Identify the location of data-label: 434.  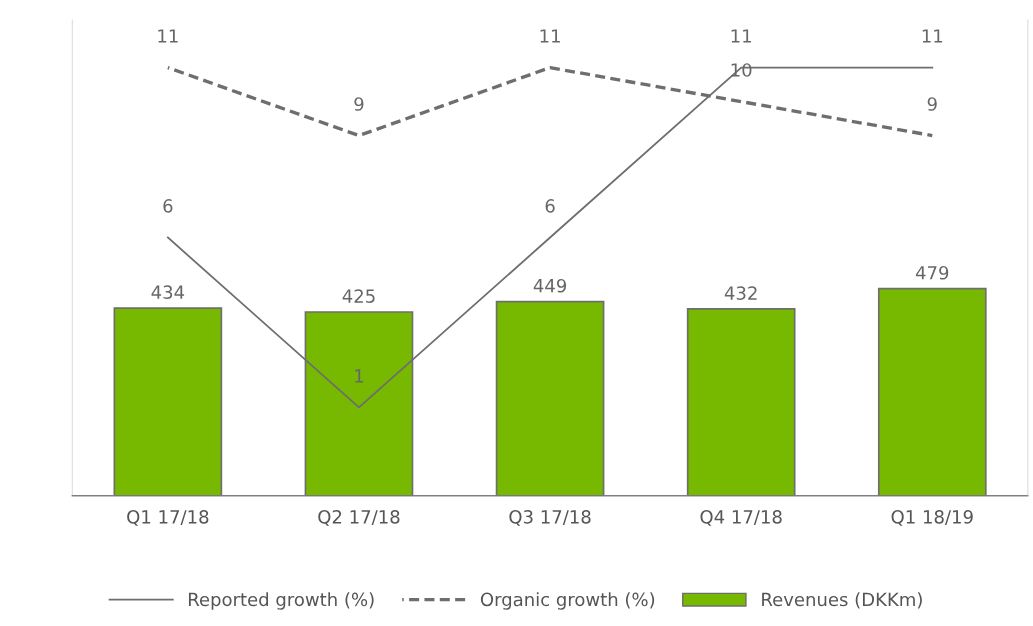
(168, 292).